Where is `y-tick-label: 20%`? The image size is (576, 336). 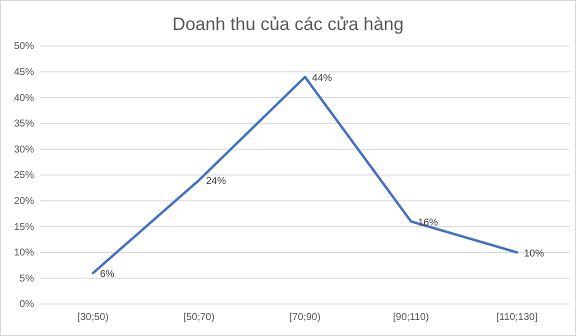
y-tick-label: 20% is located at coordinates (24, 201).